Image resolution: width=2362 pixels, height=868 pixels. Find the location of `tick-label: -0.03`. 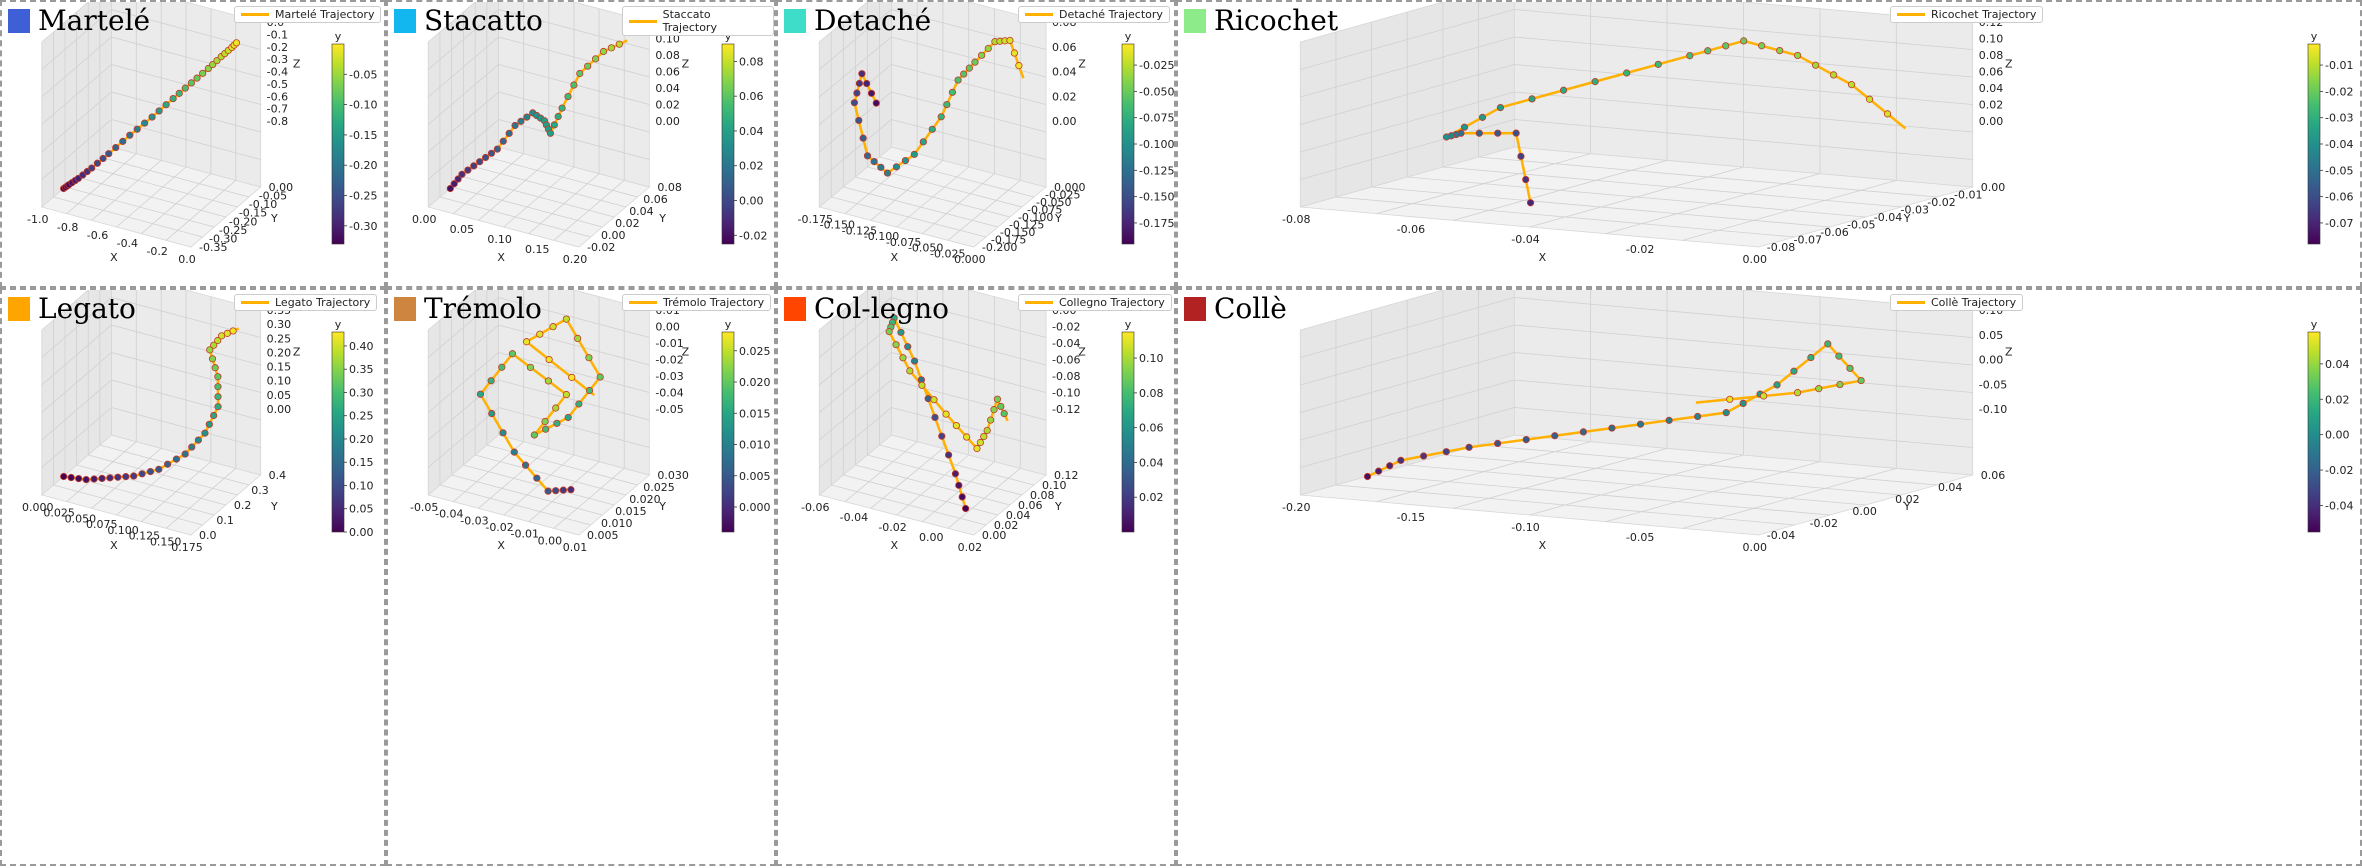

tick-label: -0.03 is located at coordinates (669, 376).